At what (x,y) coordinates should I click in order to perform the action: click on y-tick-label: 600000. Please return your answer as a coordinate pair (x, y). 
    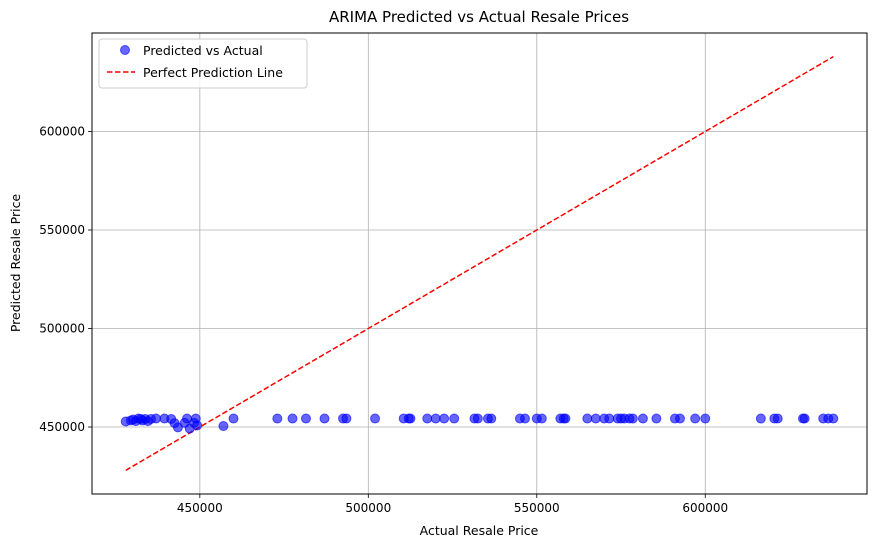
    Looking at the image, I should click on (62, 132).